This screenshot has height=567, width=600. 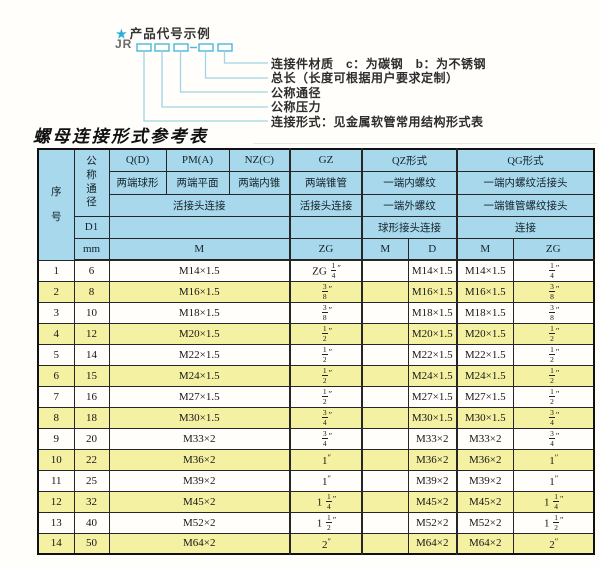 I want to click on header-qg-conn: 连接, so click(x=525, y=227).